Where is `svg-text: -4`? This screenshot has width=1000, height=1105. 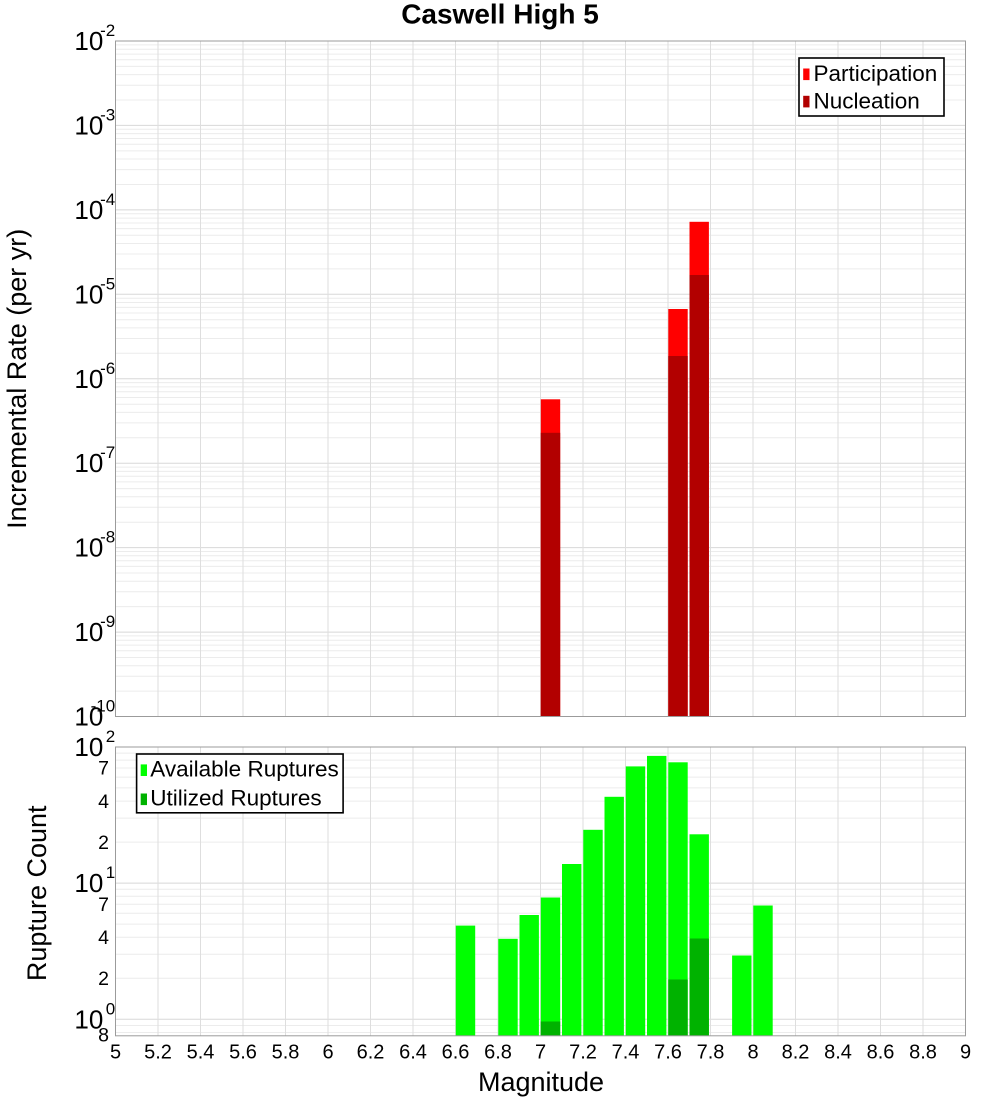 svg-text: -4 is located at coordinates (107, 199).